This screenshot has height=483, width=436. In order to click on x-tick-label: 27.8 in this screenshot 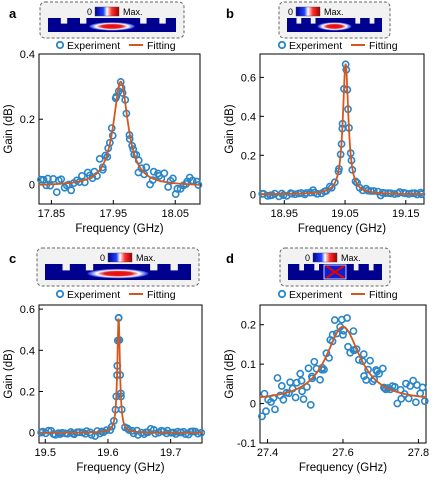, I will do `click(418, 453)`.